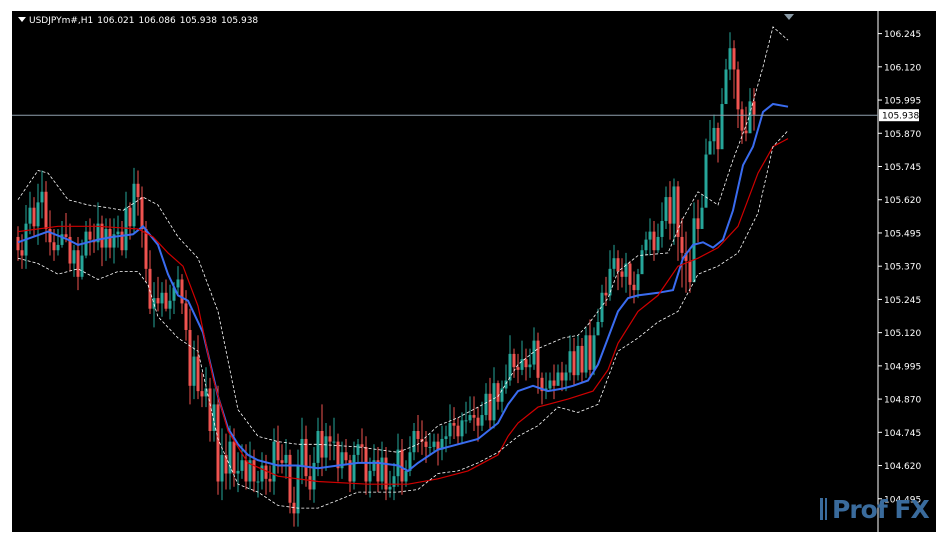  I want to click on price-tick-label: 104.620, so click(902, 467).